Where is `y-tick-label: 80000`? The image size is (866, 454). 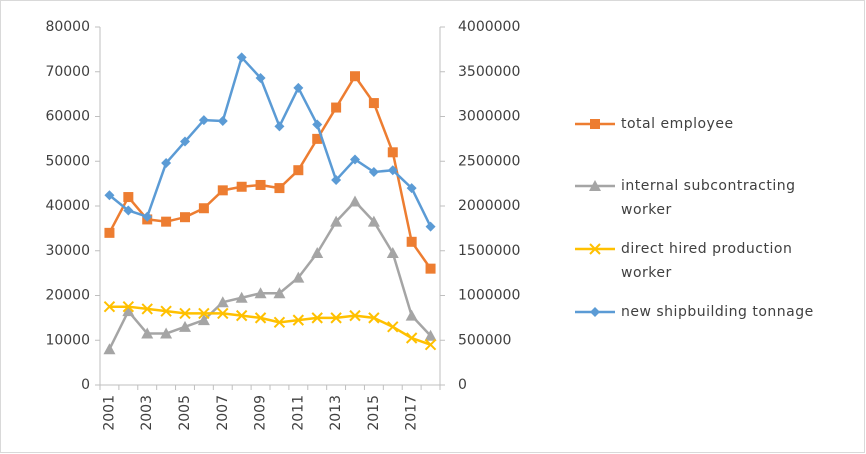 y-tick-label: 80000 is located at coordinates (67, 27).